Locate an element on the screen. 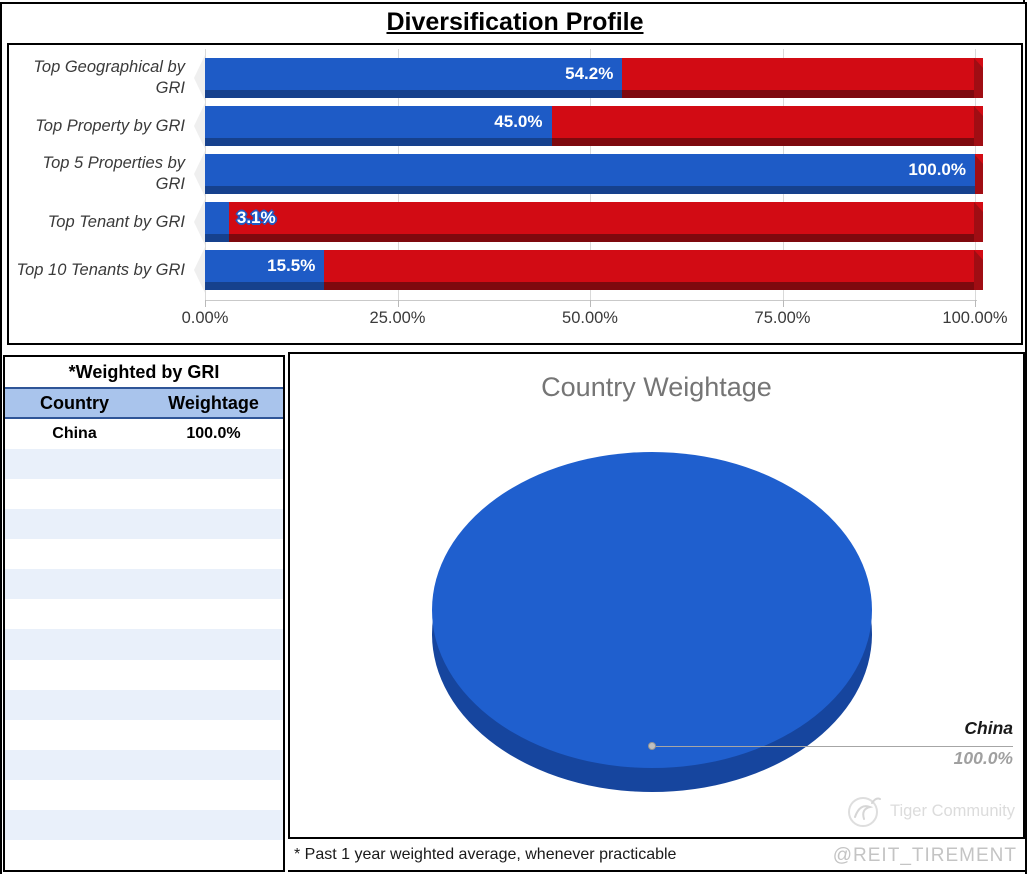  x-tick-label: 50.00% is located at coordinates (590, 318).